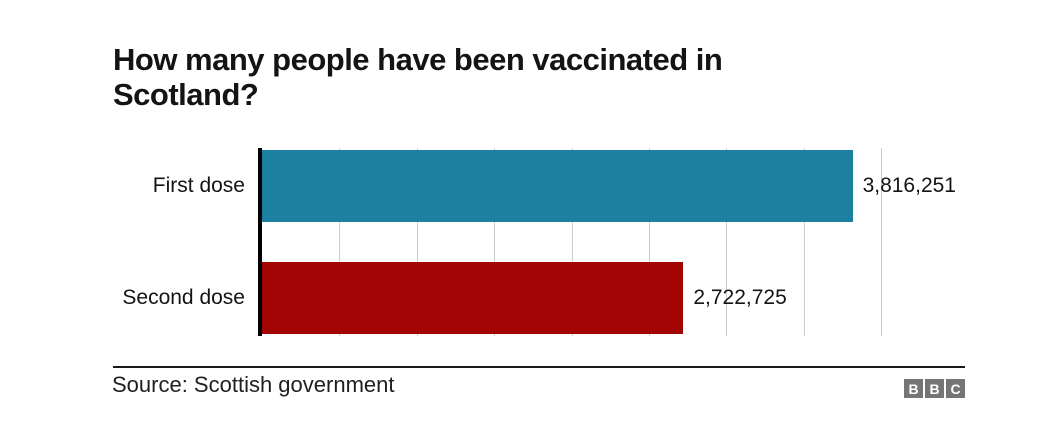 Image resolution: width=1051 pixels, height=436 pixels. Describe the element at coordinates (913, 388) in the screenshot. I see `bbc-logo-block-1: B` at that location.